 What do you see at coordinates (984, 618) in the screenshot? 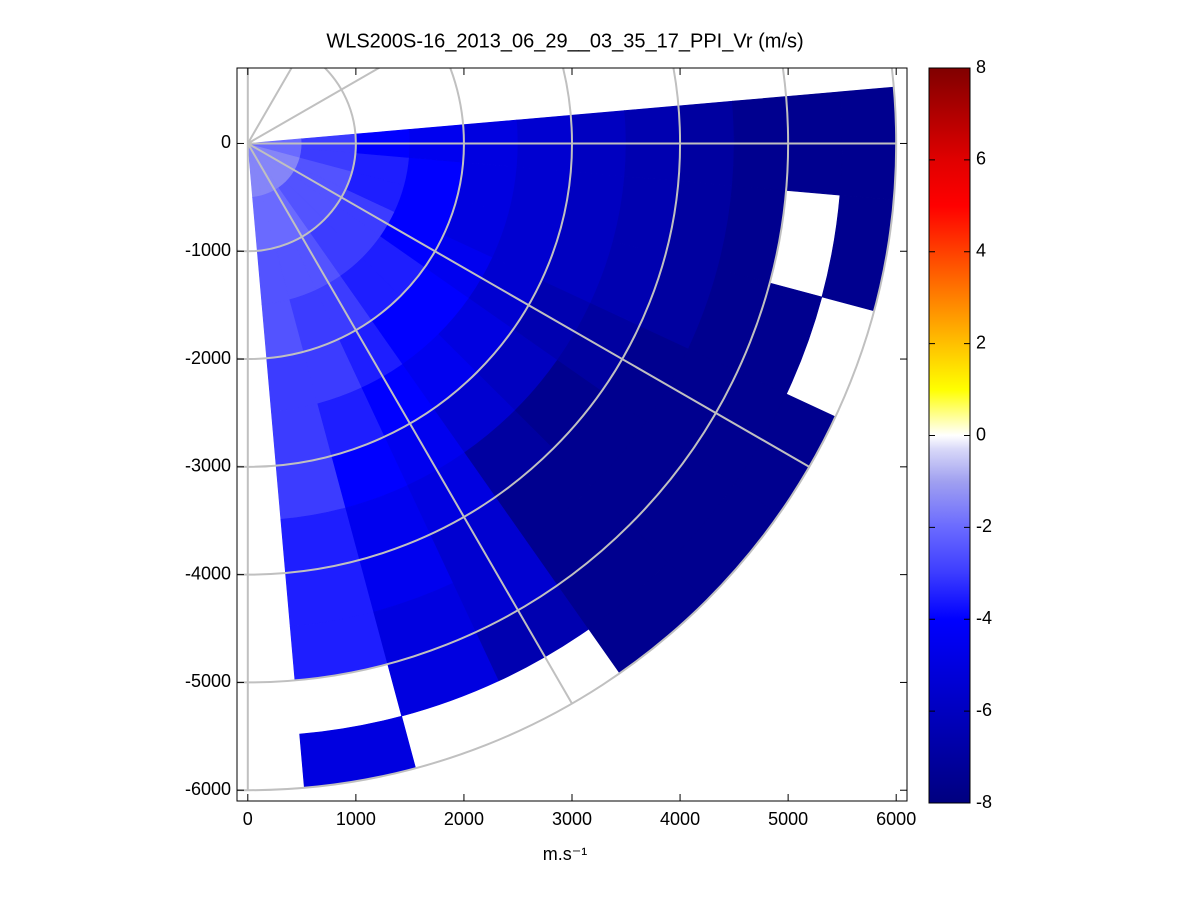
I see `colorbar-tick-label: -4` at bounding box center [984, 618].